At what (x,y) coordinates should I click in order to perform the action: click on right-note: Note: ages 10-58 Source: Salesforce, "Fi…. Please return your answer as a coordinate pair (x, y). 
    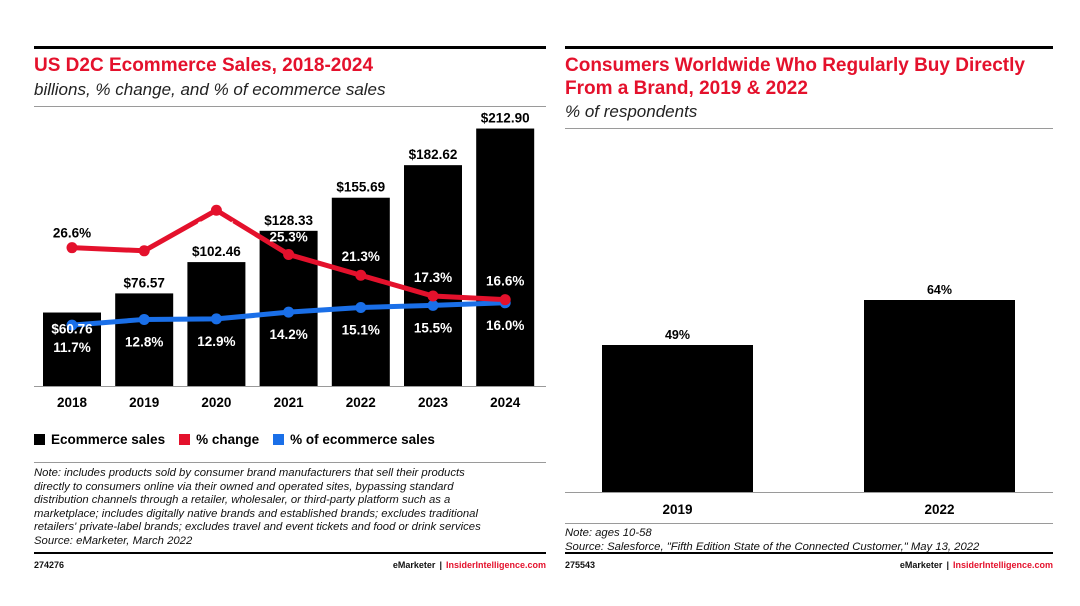
    Looking at the image, I should click on (772, 540).